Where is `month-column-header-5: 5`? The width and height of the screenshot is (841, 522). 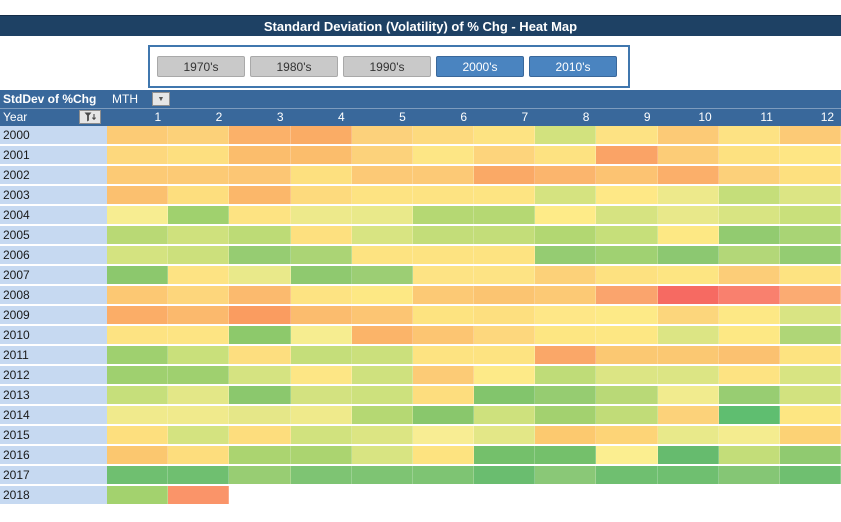 month-column-header-5: 5 is located at coordinates (402, 117).